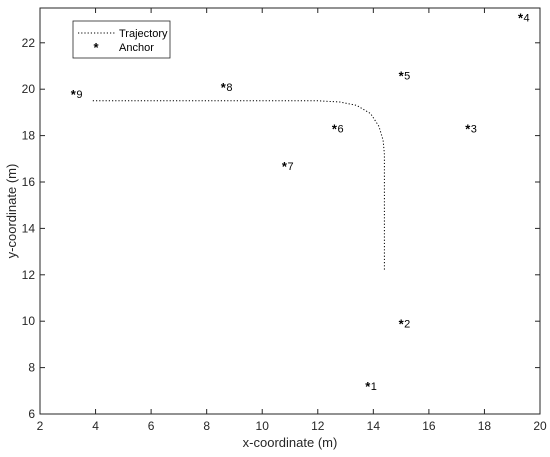 The height and width of the screenshot is (457, 550). Describe the element at coordinates (290, 167) in the screenshot. I see `anchor-label: 7` at that location.